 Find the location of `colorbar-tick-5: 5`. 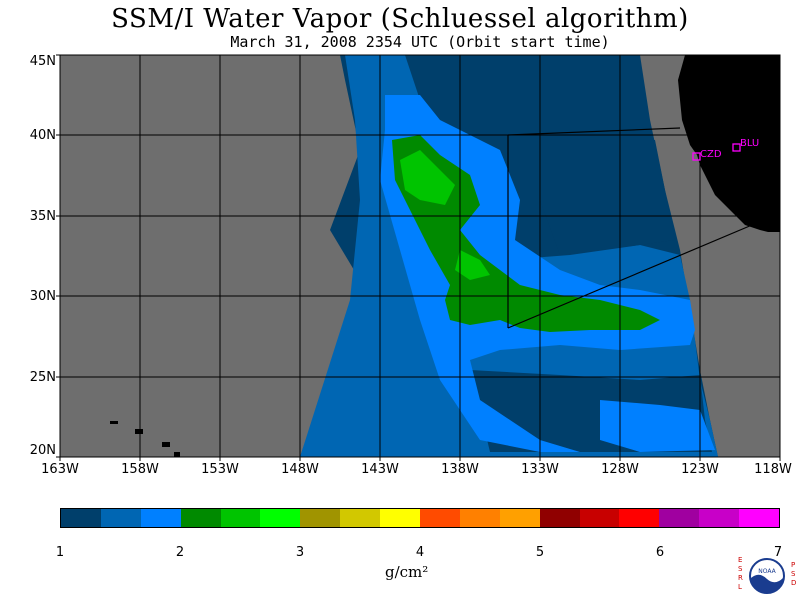

colorbar-tick-5: 5 is located at coordinates (540, 552).